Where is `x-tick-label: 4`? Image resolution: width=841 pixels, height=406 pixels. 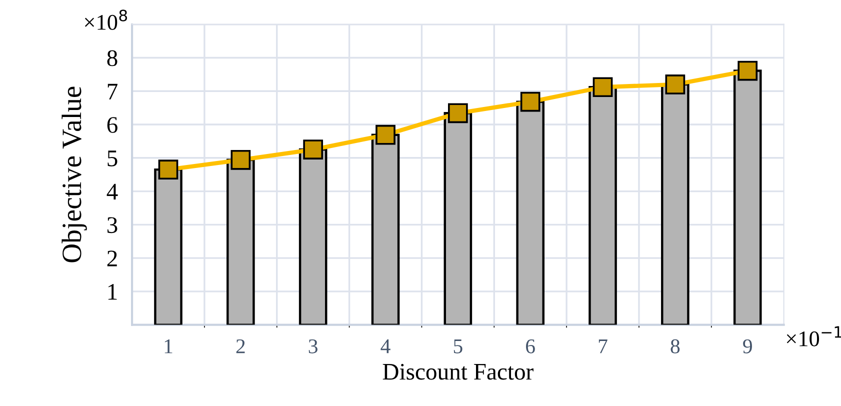 x-tick-label: 4 is located at coordinates (385, 346).